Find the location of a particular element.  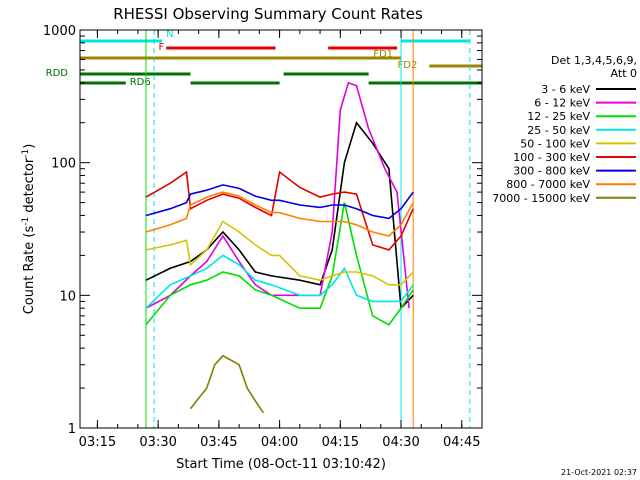

series-line-12-25-kev is located at coordinates (279, 264).